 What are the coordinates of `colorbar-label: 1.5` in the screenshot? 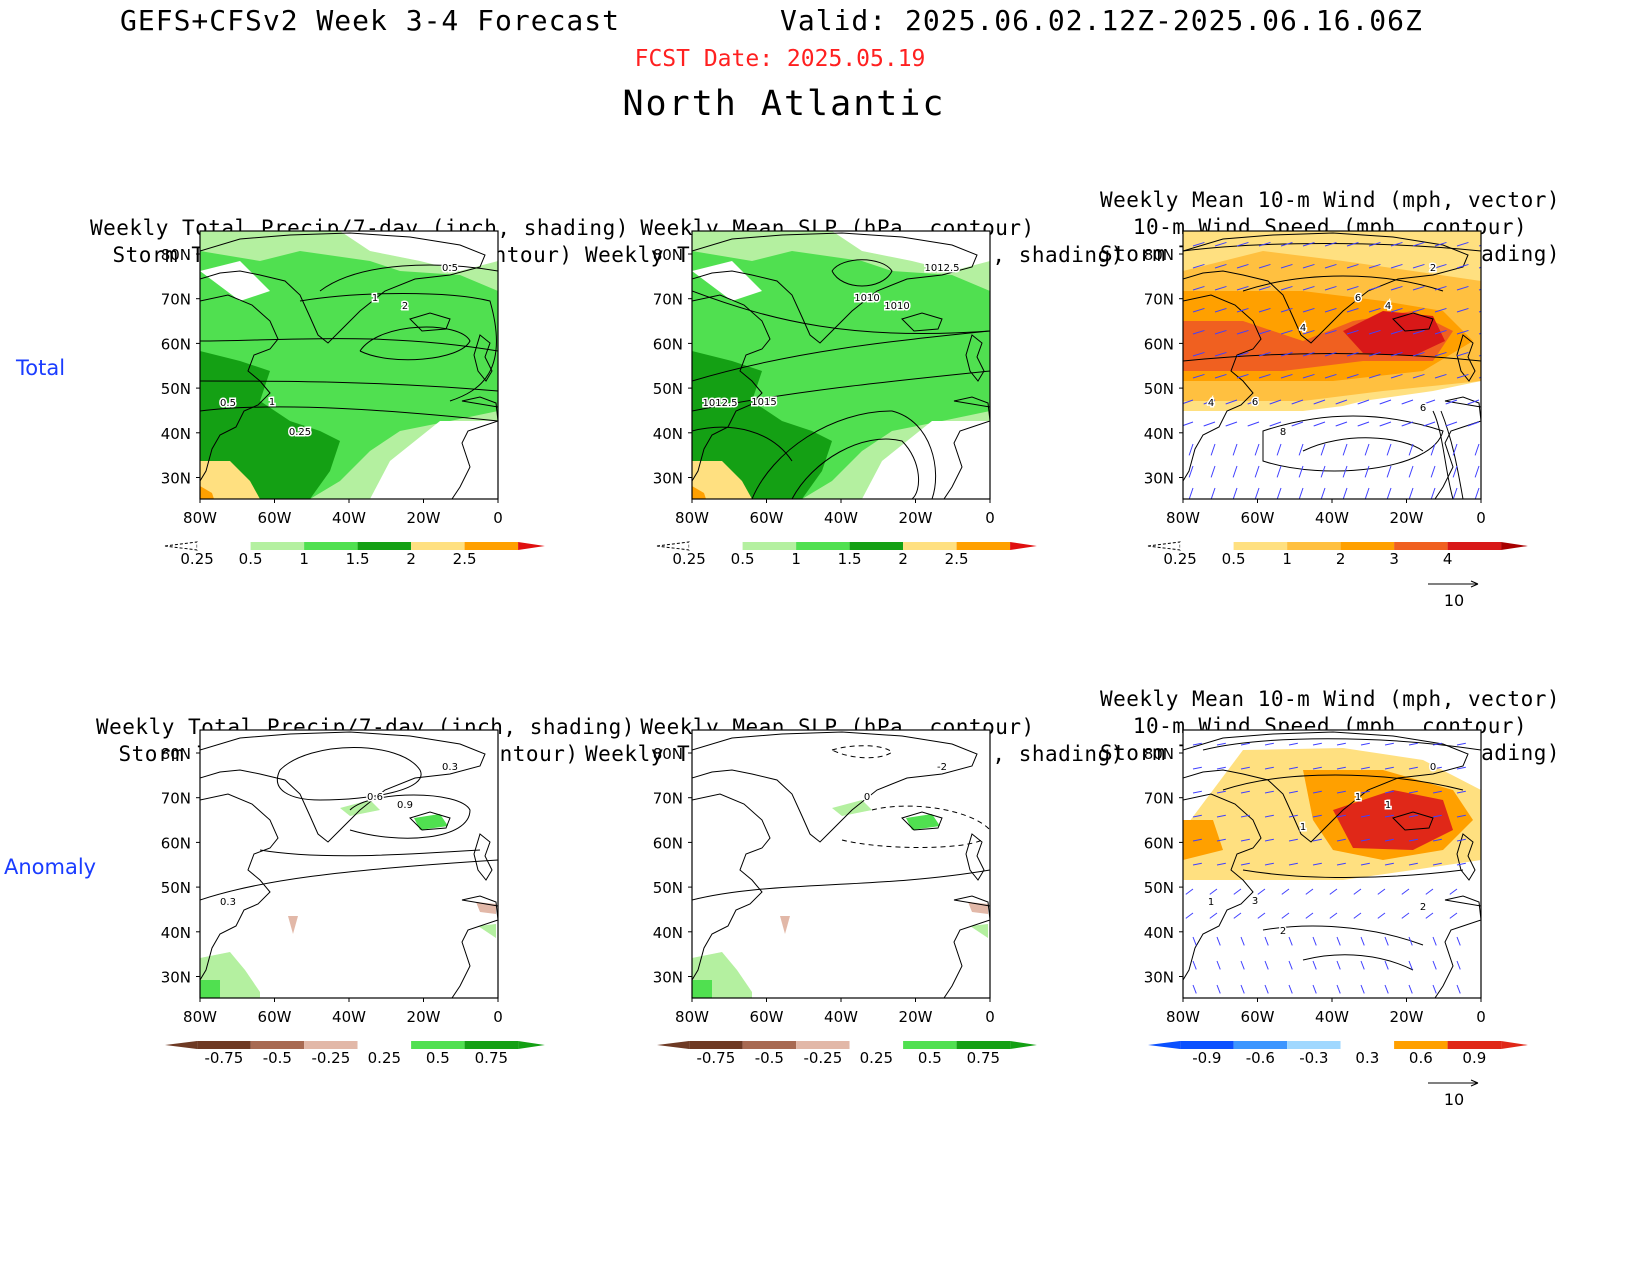 It's located at (358, 559).